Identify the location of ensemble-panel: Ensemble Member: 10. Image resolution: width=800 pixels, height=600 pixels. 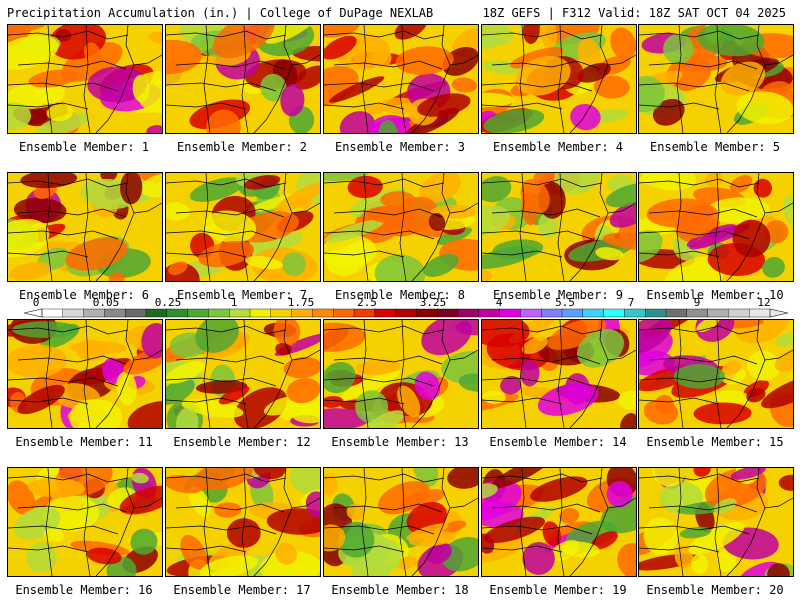
(716, 237).